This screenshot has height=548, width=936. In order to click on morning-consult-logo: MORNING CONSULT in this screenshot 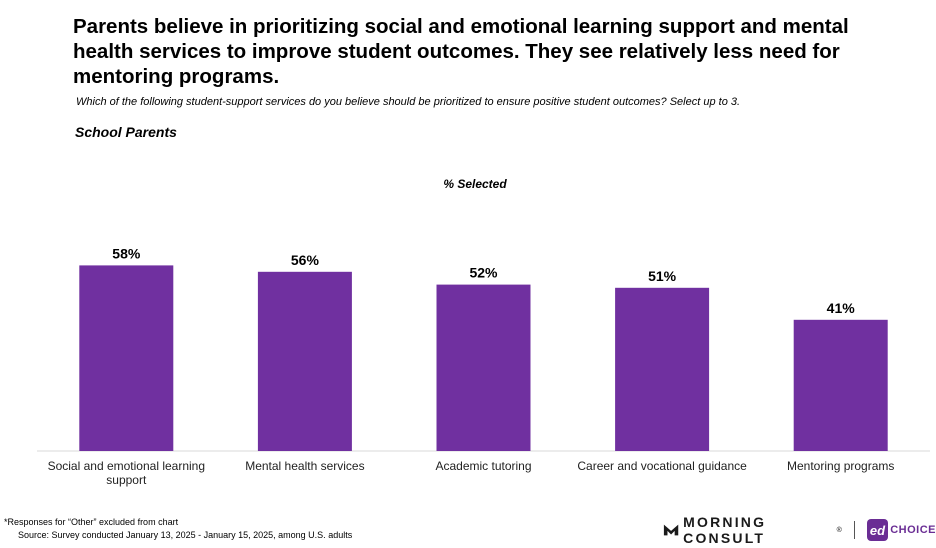, I will do `click(725, 530)`.